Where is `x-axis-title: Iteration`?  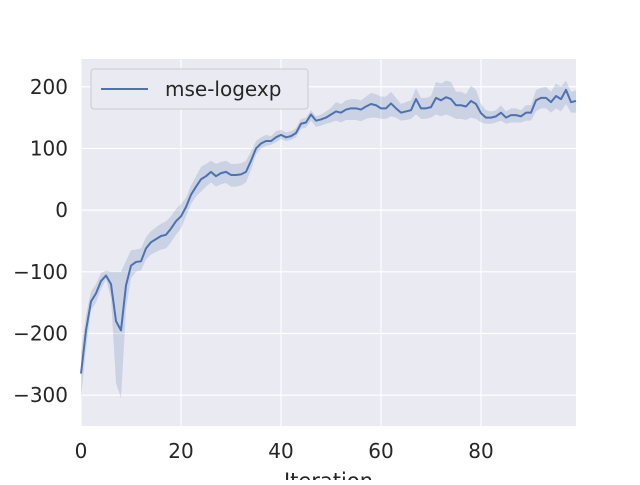 x-axis-title: Iteration is located at coordinates (328, 474).